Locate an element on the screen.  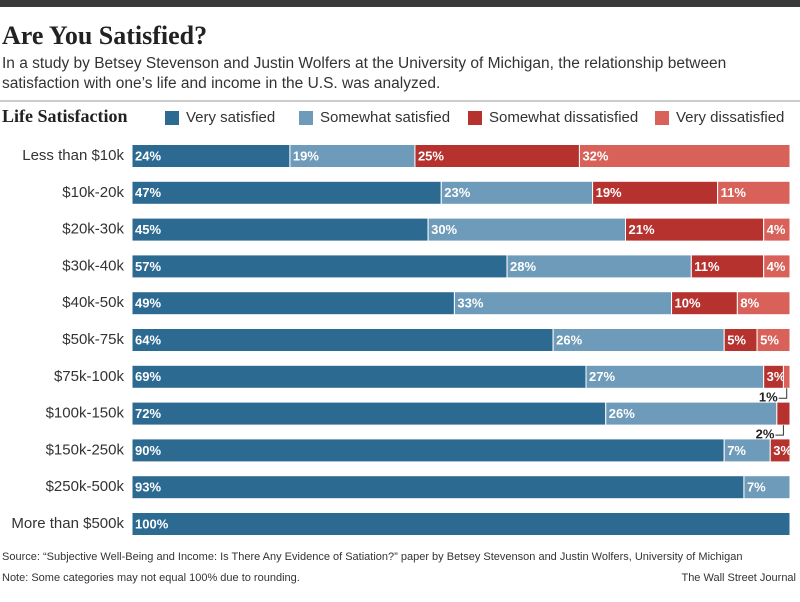
value-label: 45% is located at coordinates (148, 229).